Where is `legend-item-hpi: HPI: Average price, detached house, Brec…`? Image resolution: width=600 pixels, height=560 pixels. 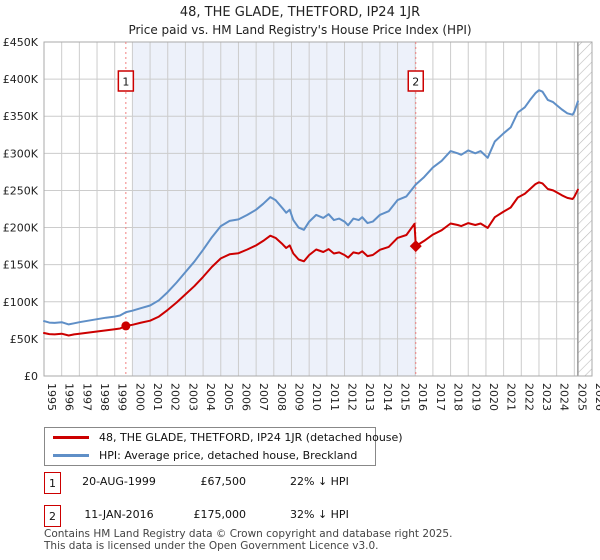
legend-item-hpi: HPI: Average price, detached house, Brec… is located at coordinates (210, 455).